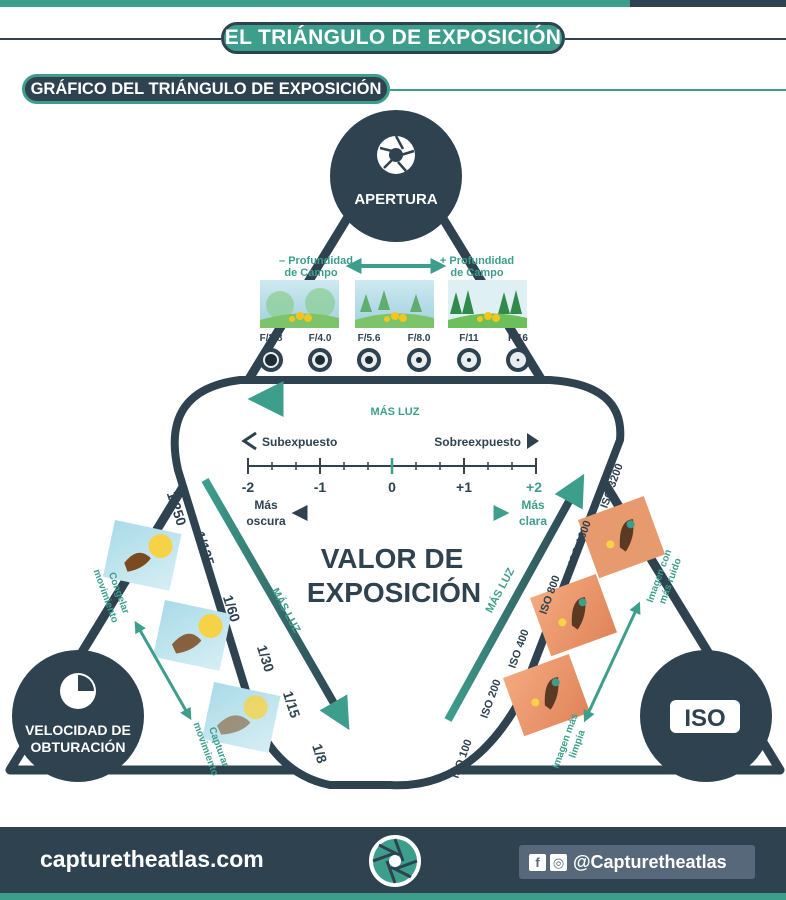 Image resolution: width=786 pixels, height=900 pixels. What do you see at coordinates (275, 604) in the screenshot?
I see `shutter-more-light-arrow` at bounding box center [275, 604].